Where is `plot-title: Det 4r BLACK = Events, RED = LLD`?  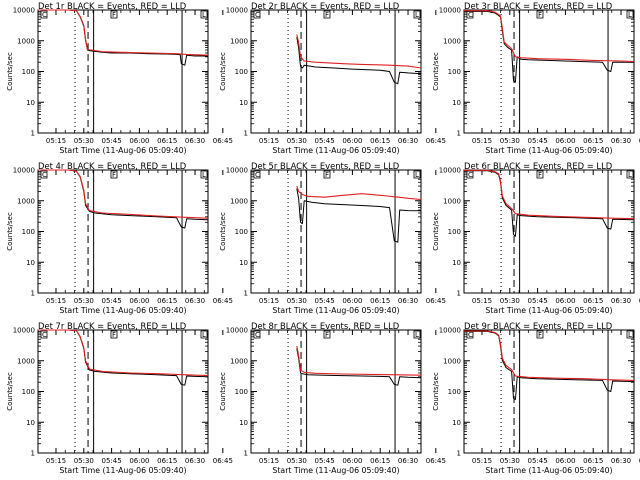
plot-title: Det 4r BLACK = Events, RED = LLD is located at coordinates (112, 166).